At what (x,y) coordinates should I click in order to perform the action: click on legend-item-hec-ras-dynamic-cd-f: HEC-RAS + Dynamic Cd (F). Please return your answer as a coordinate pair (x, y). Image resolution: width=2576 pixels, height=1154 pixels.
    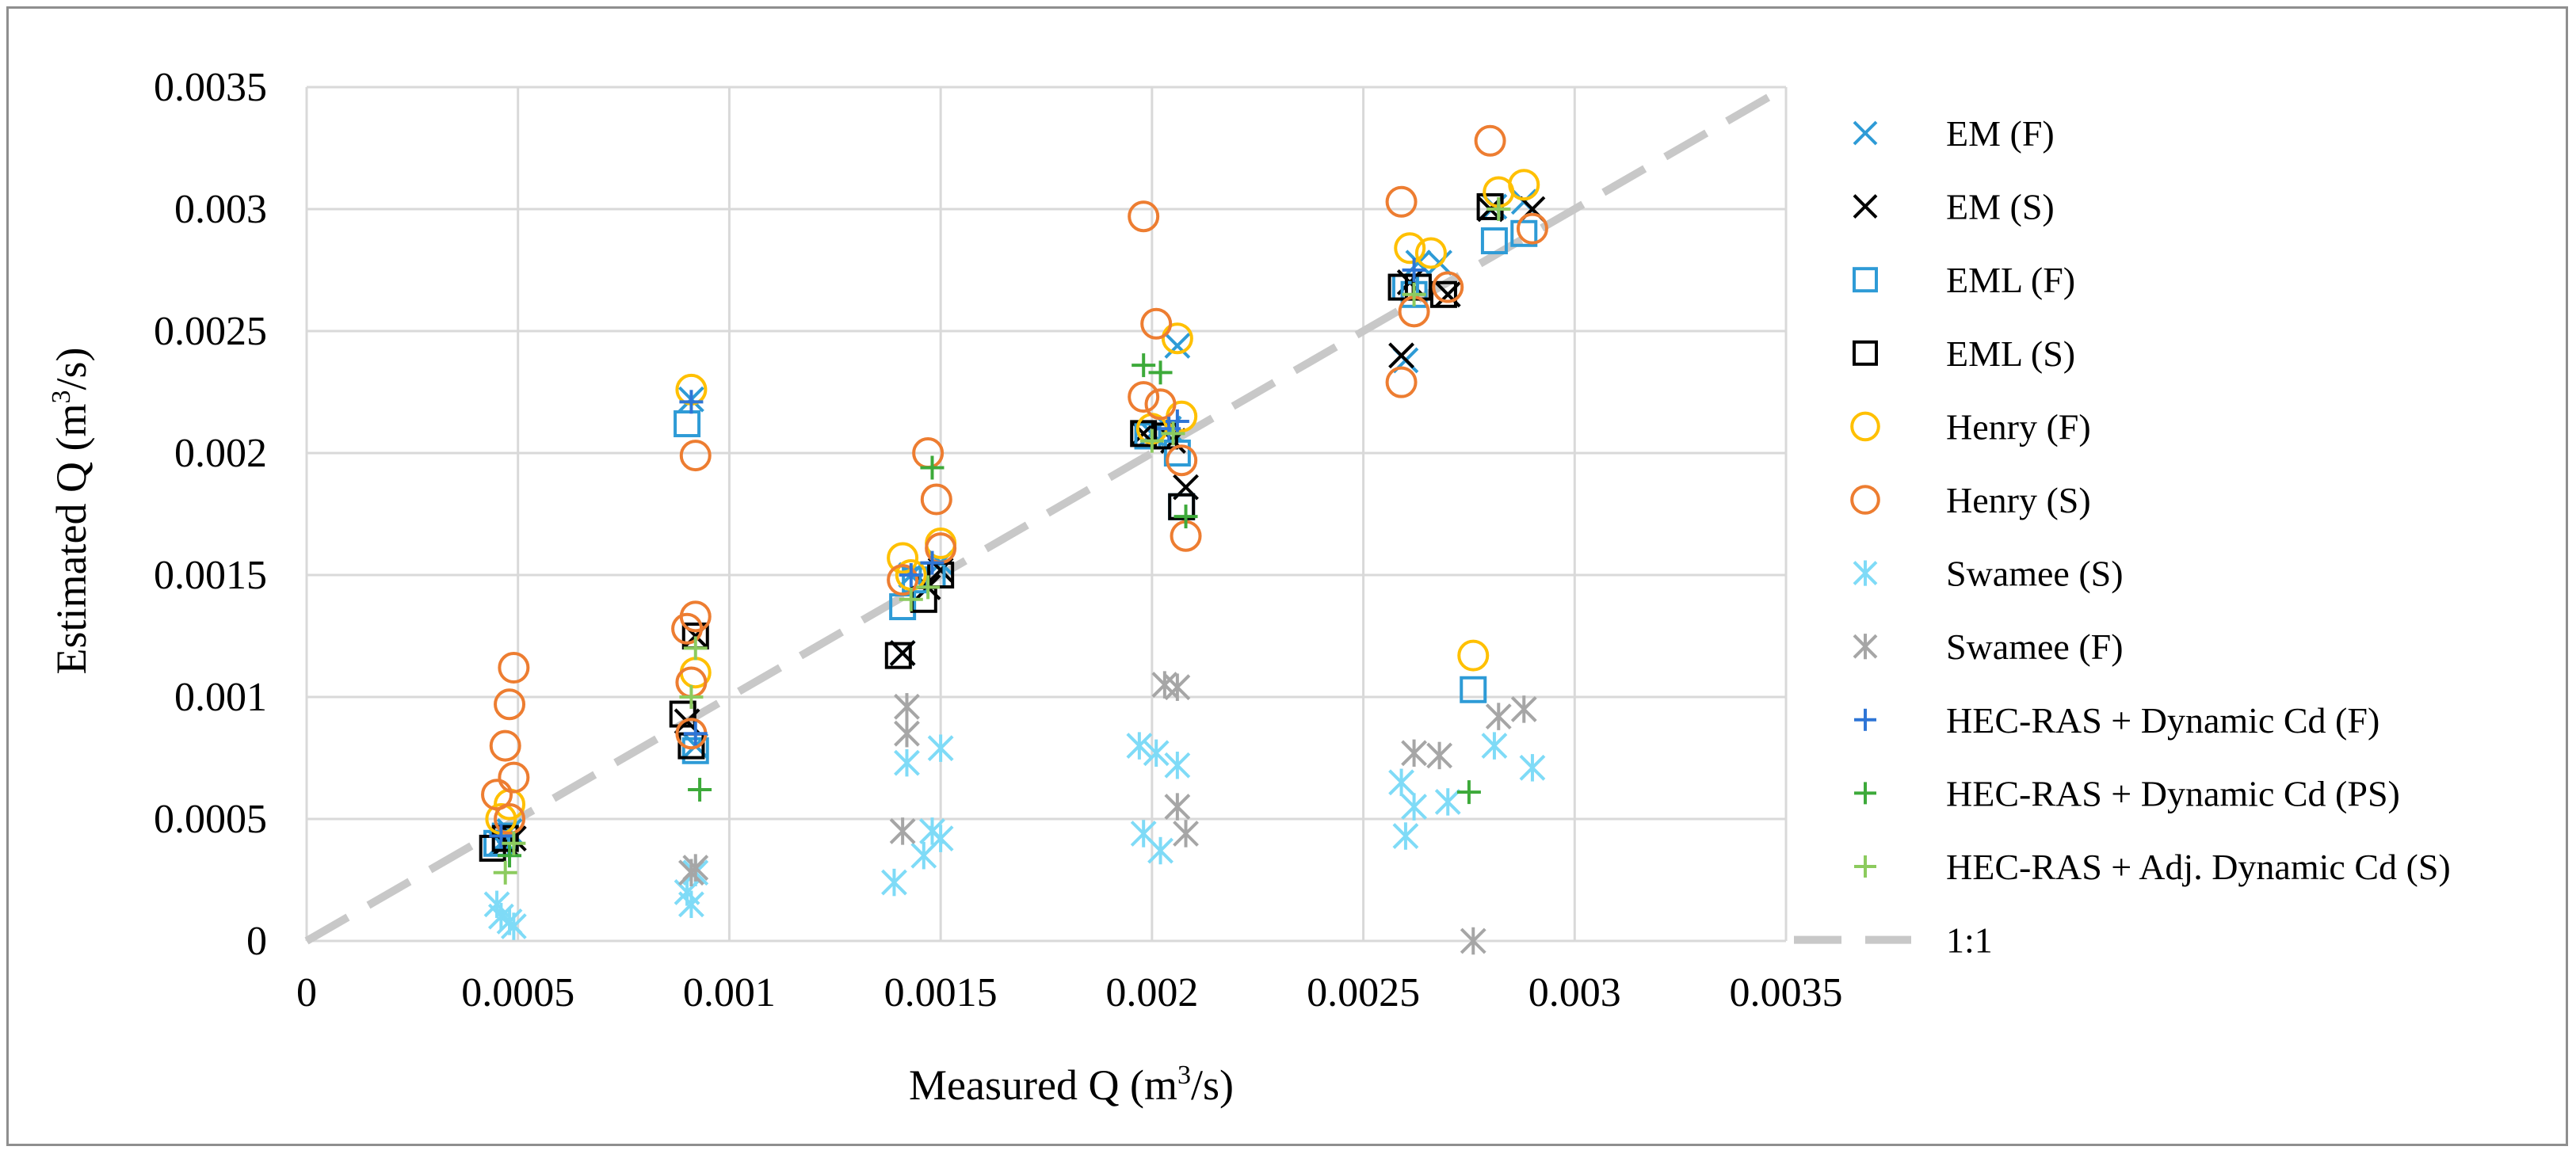
    Looking at the image, I should click on (2116, 720).